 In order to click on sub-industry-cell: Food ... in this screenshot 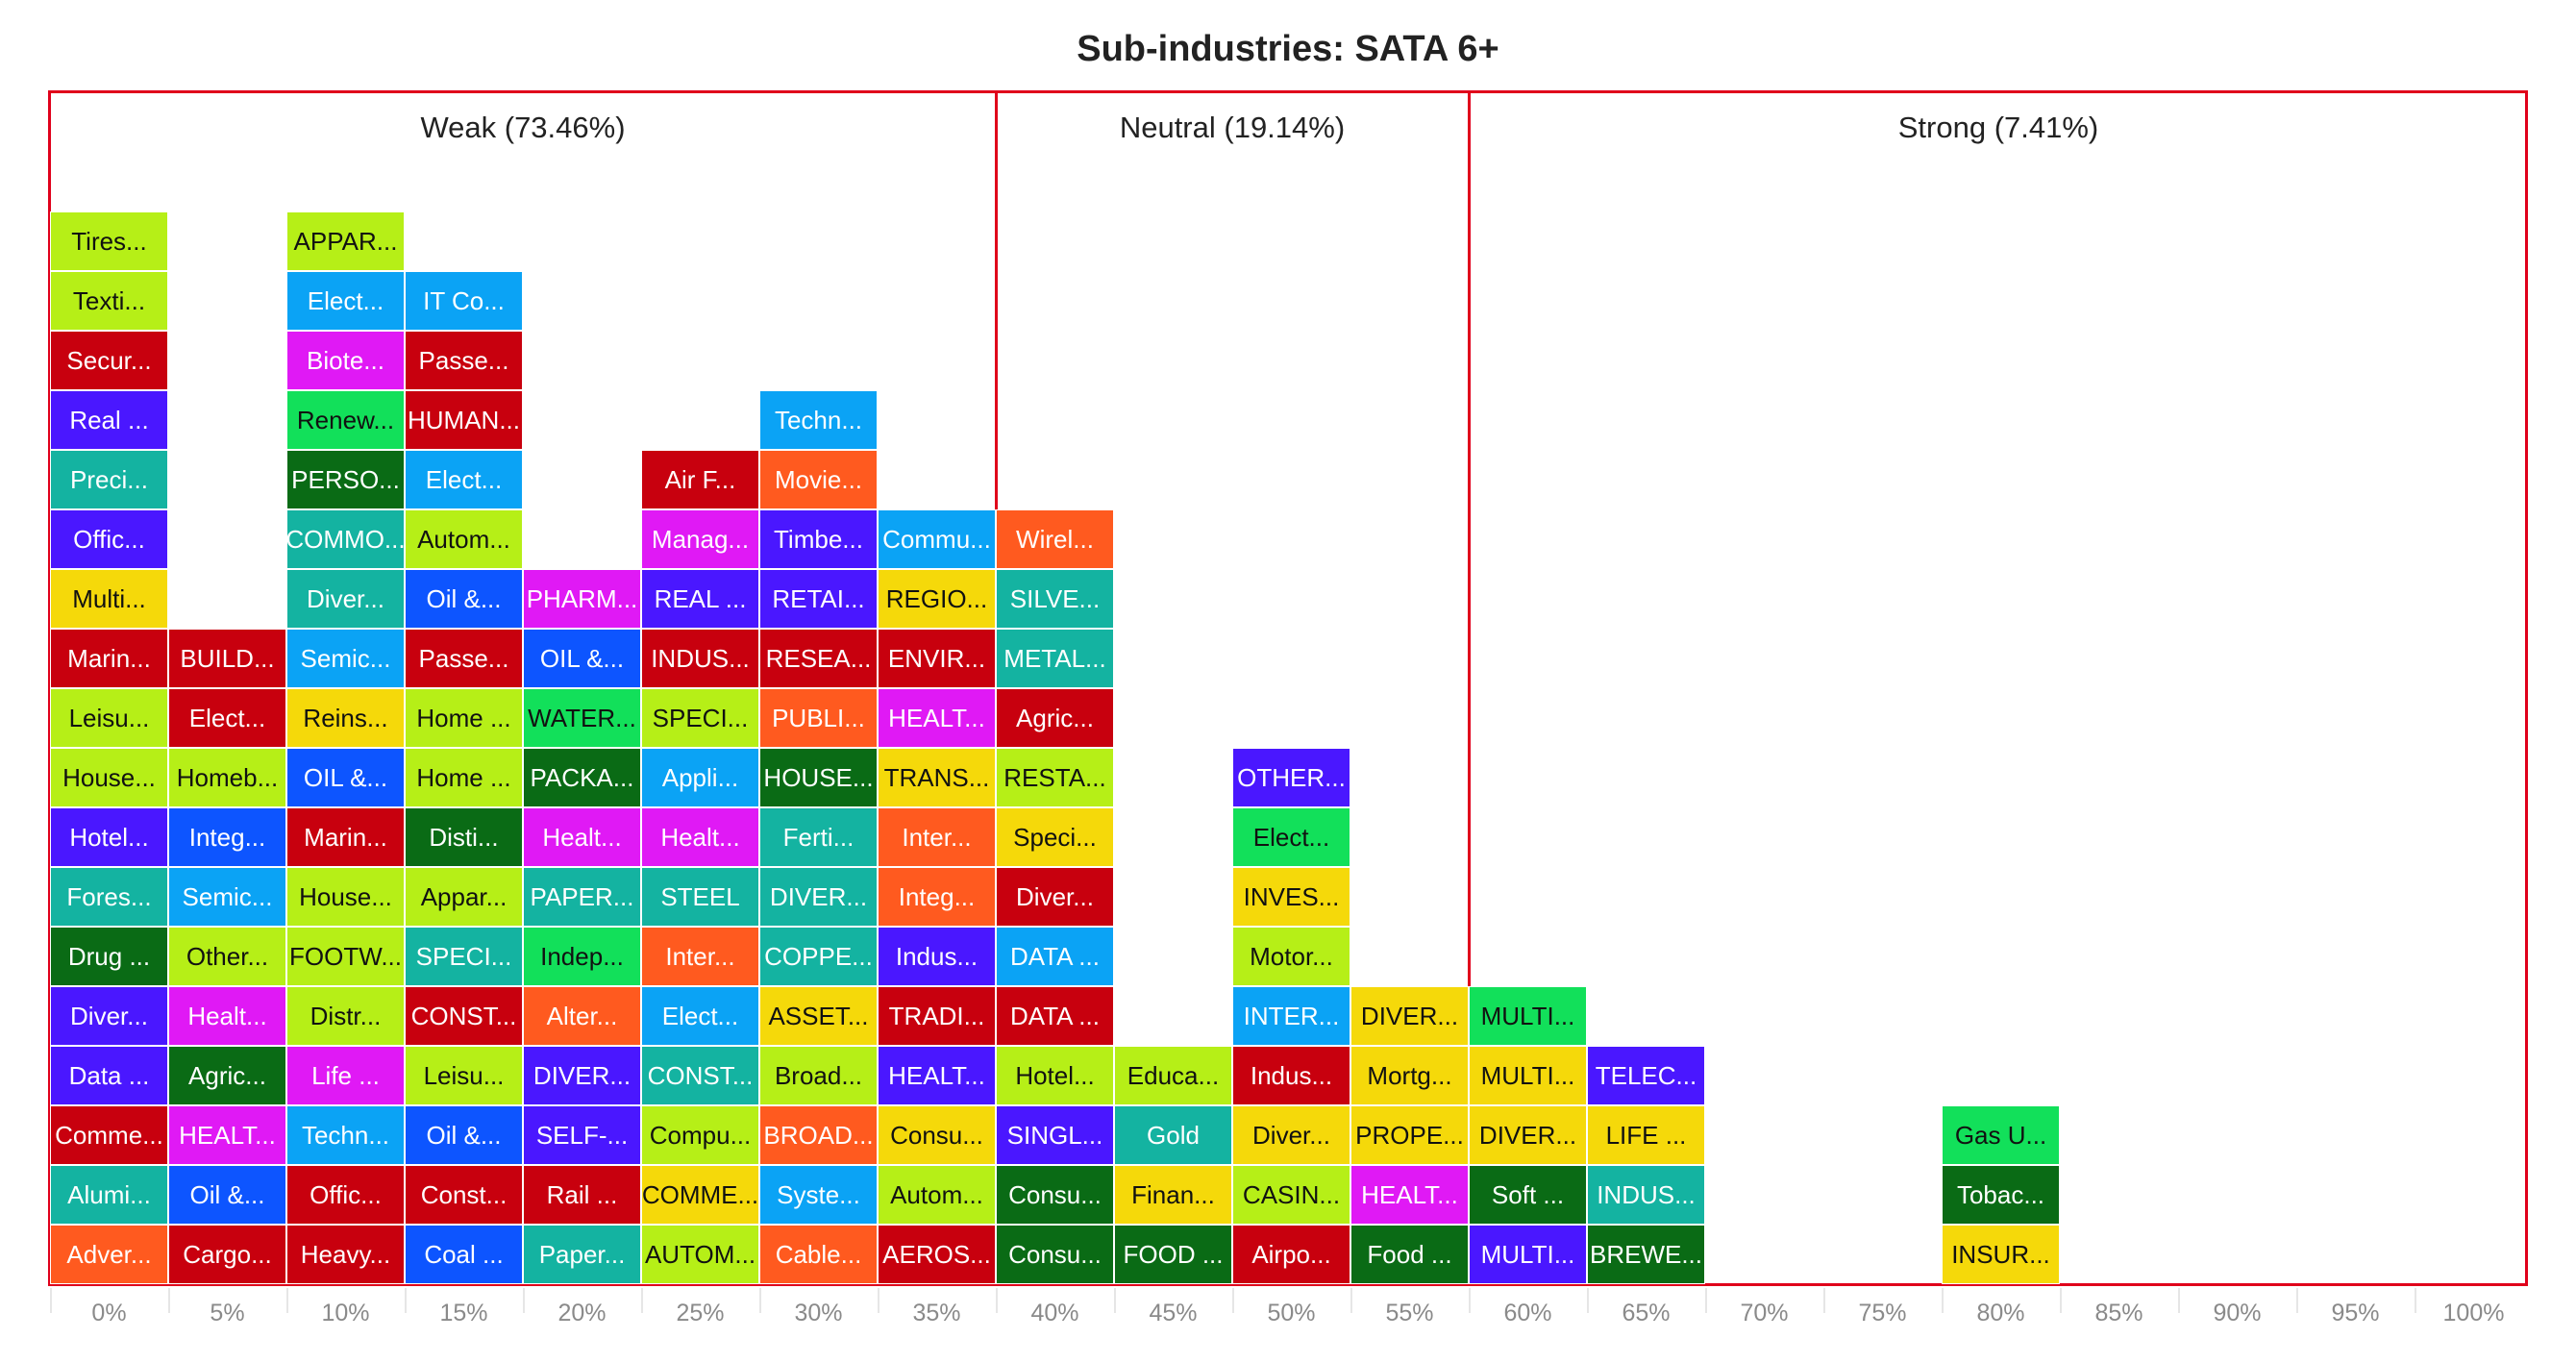, I will do `click(1410, 1254)`.